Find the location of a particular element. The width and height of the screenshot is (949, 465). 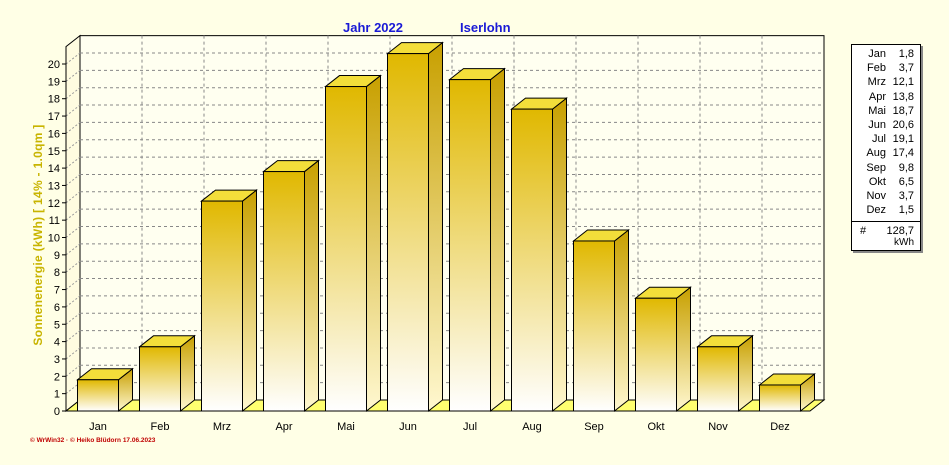

x-tick-label: Mai is located at coordinates (346, 427).